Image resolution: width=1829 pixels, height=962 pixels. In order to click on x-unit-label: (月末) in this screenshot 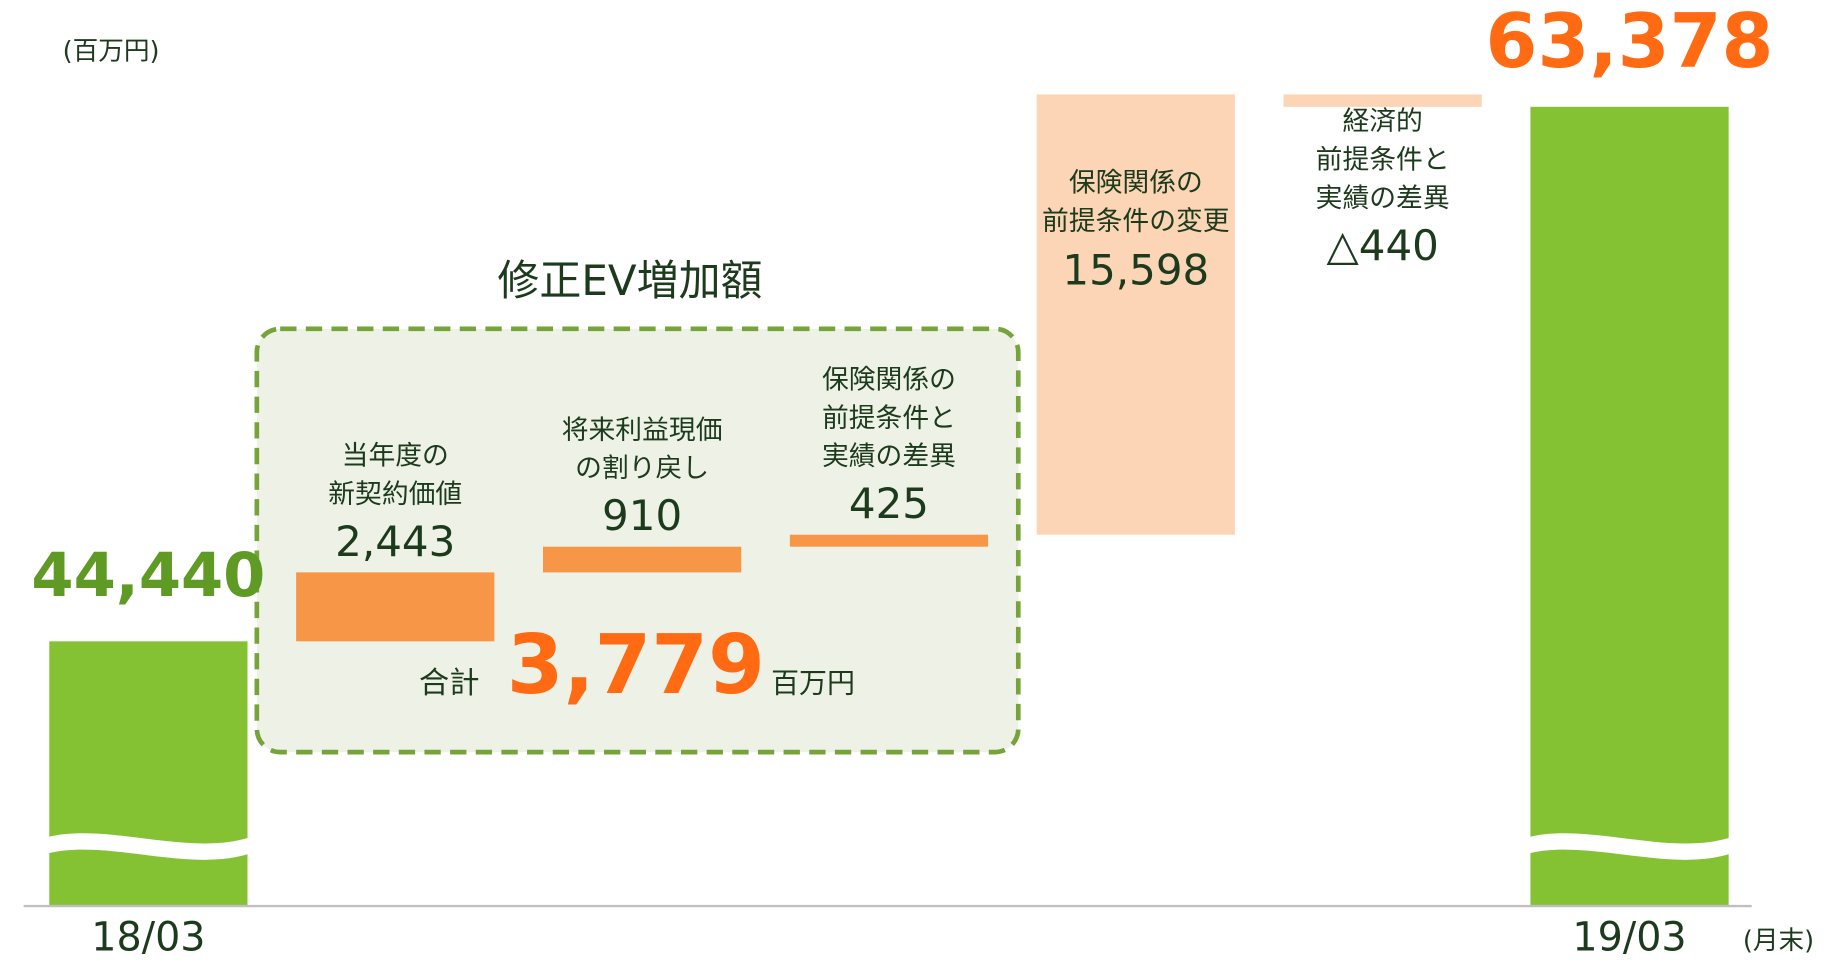, I will do `click(1778, 941)`.